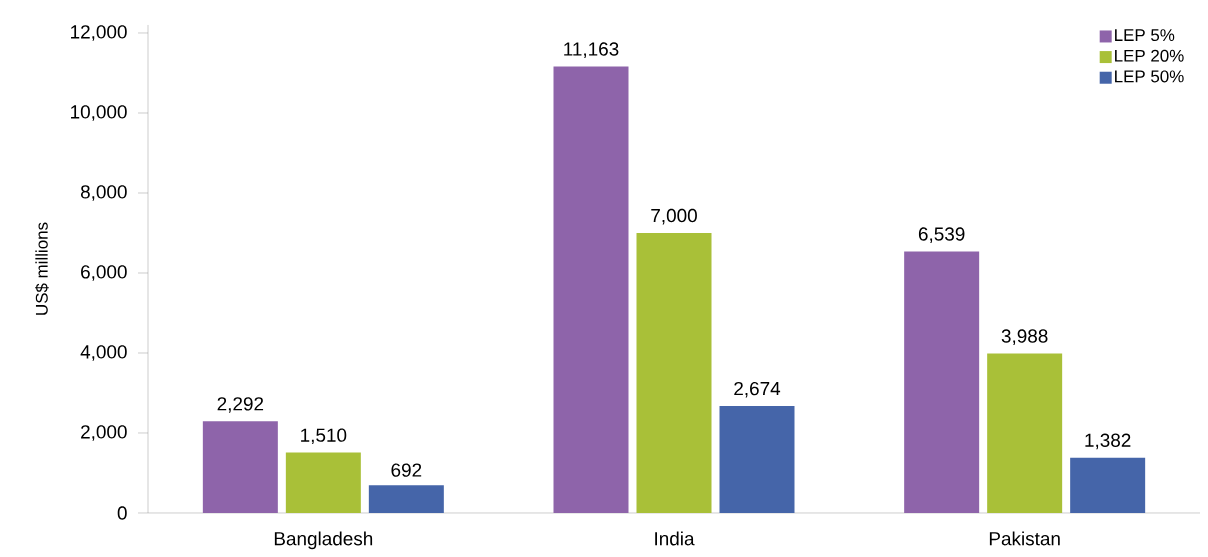 The image size is (1208, 557). Describe the element at coordinates (757, 389) in the screenshot. I see `data-label: 2,674` at that location.